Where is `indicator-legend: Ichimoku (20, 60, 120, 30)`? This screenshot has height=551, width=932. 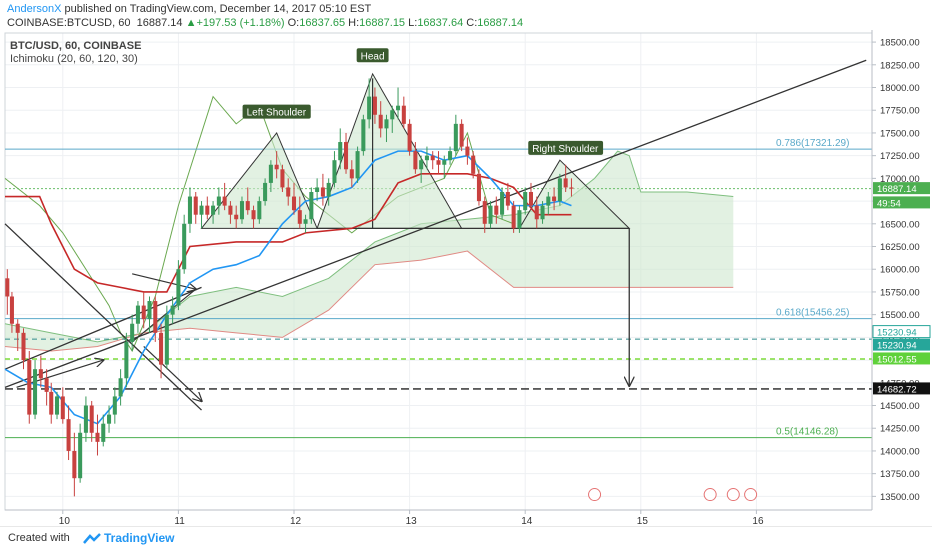
indicator-legend: Ichimoku (20, 60, 120, 30) is located at coordinates (74, 59).